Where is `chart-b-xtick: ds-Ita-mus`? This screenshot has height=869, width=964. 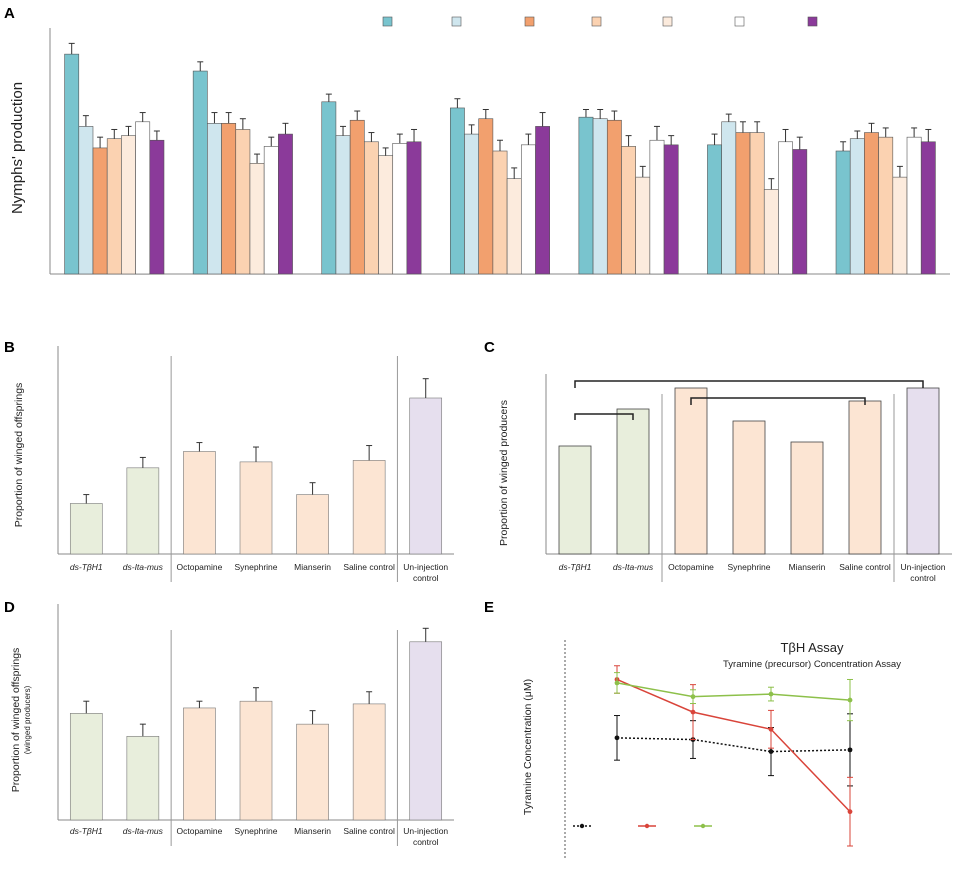 chart-b-xtick: ds-Ita-mus is located at coordinates (143, 567).